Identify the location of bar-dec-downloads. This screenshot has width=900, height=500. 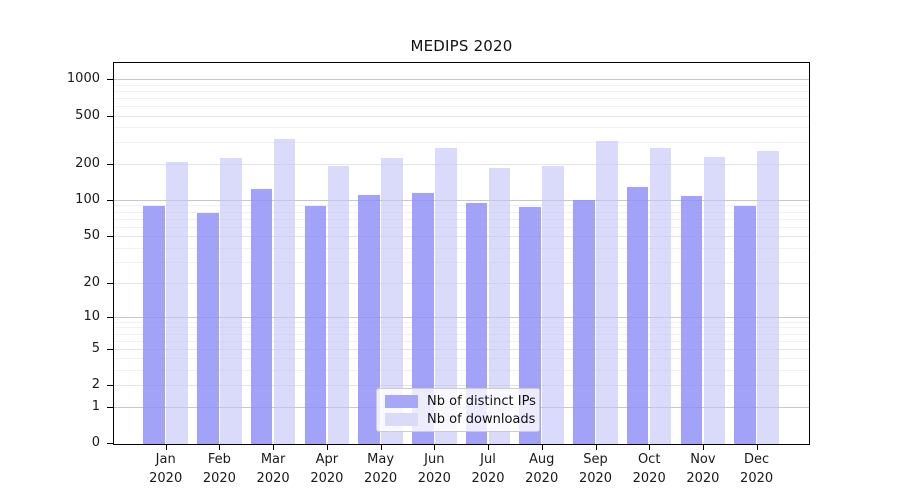
(768, 297).